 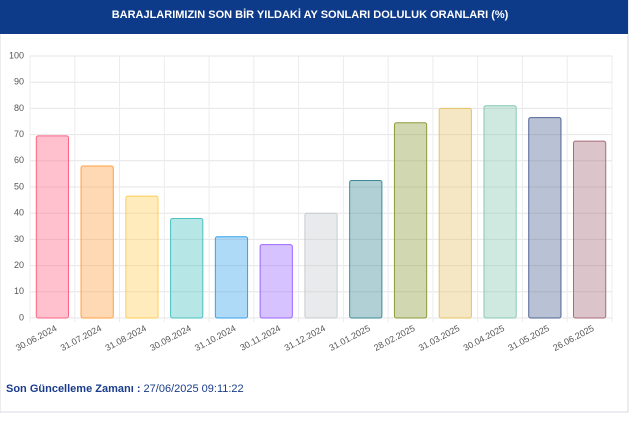 What do you see at coordinates (19, 160) in the screenshot?
I see `y-tick-label: 60` at bounding box center [19, 160].